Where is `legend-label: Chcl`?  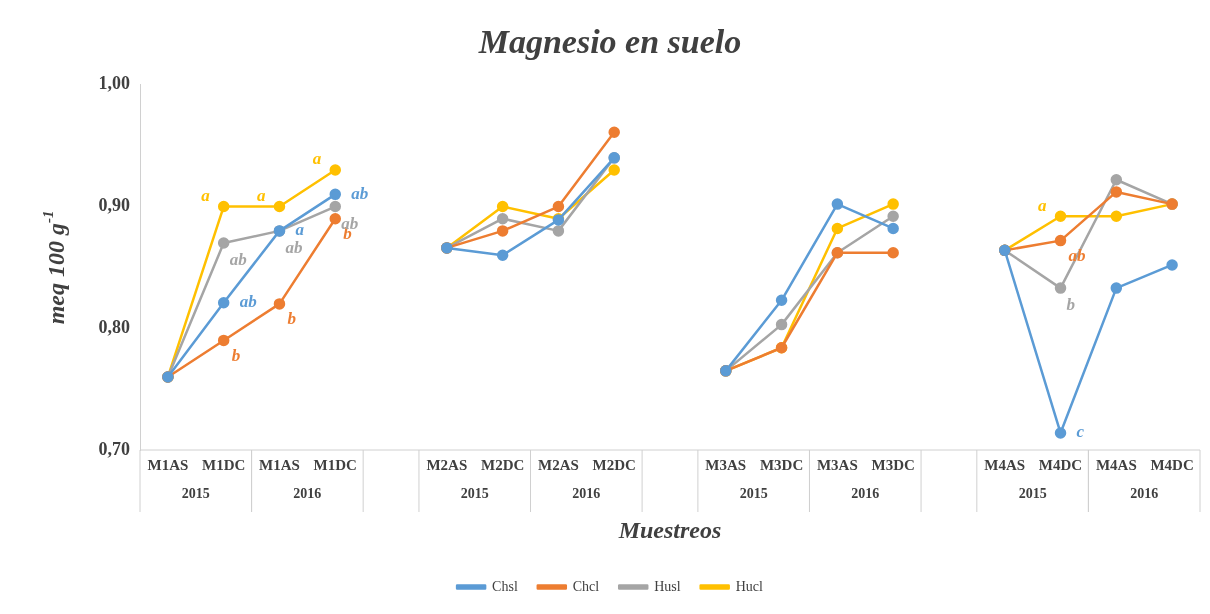
legend-label: Chcl is located at coordinates (586, 586).